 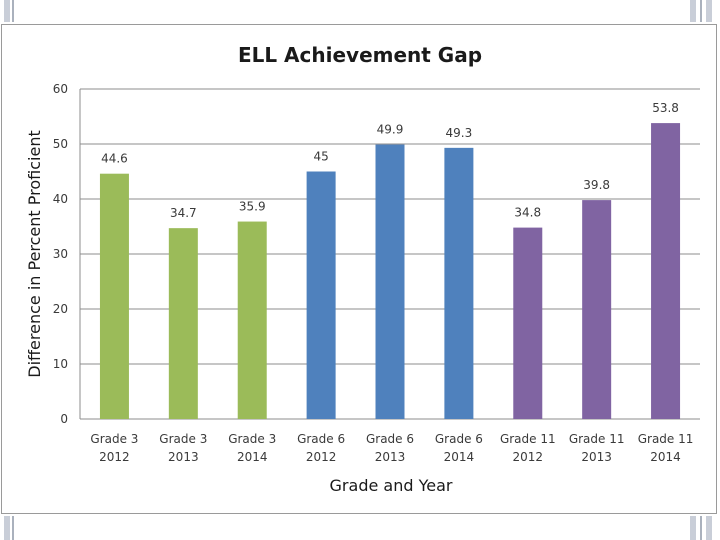 What do you see at coordinates (114, 159) in the screenshot?
I see `bar-data-label: 44.6` at bounding box center [114, 159].